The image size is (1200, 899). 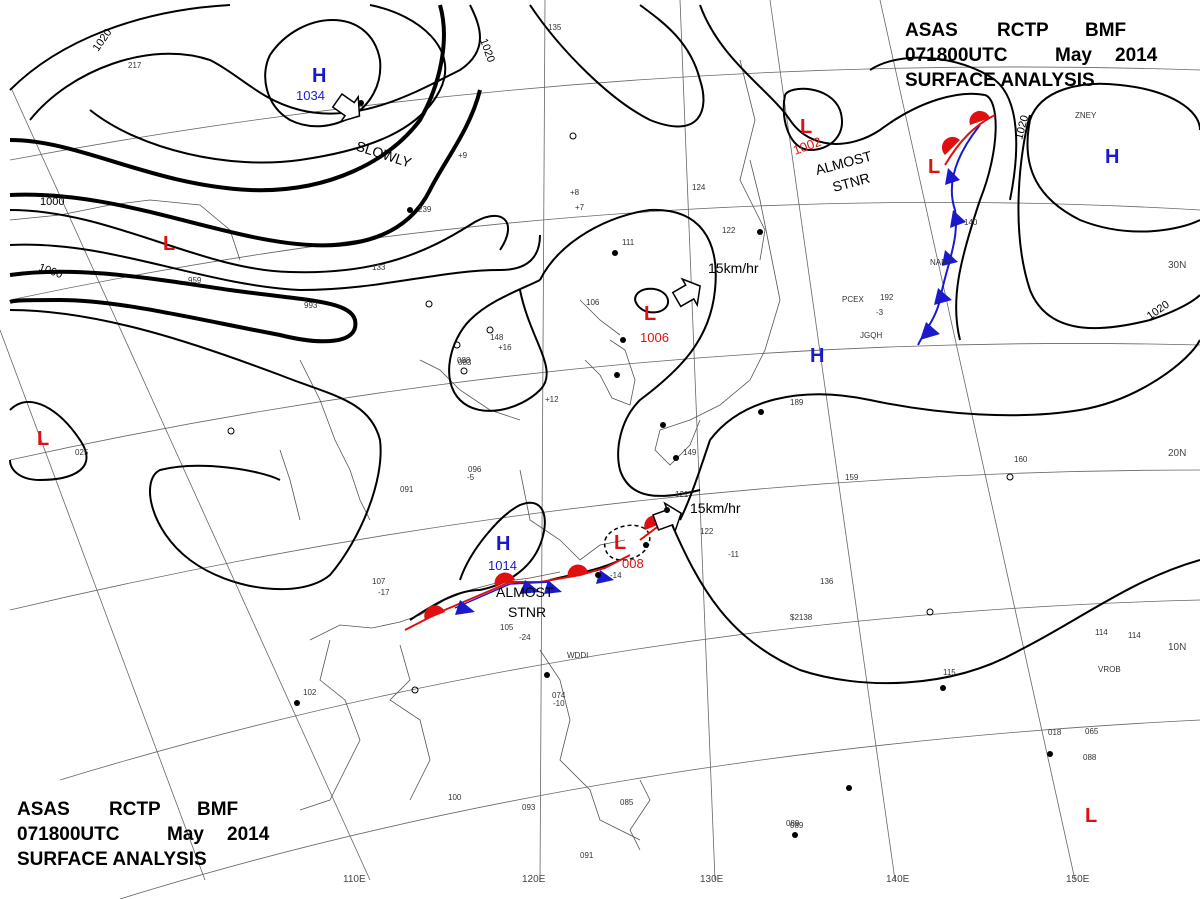 What do you see at coordinates (577, 655) in the screenshot?
I see `station-code: WDDI` at bounding box center [577, 655].